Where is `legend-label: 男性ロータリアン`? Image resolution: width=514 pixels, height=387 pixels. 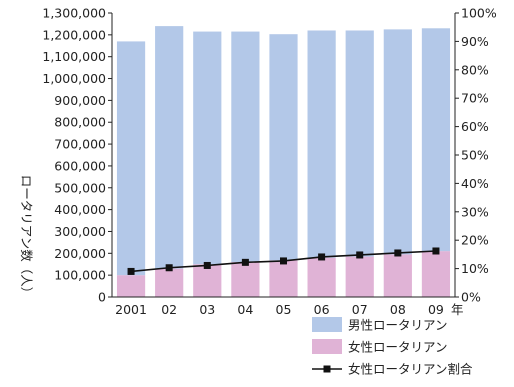 legend-label: 男性ロータリアン is located at coordinates (398, 325).